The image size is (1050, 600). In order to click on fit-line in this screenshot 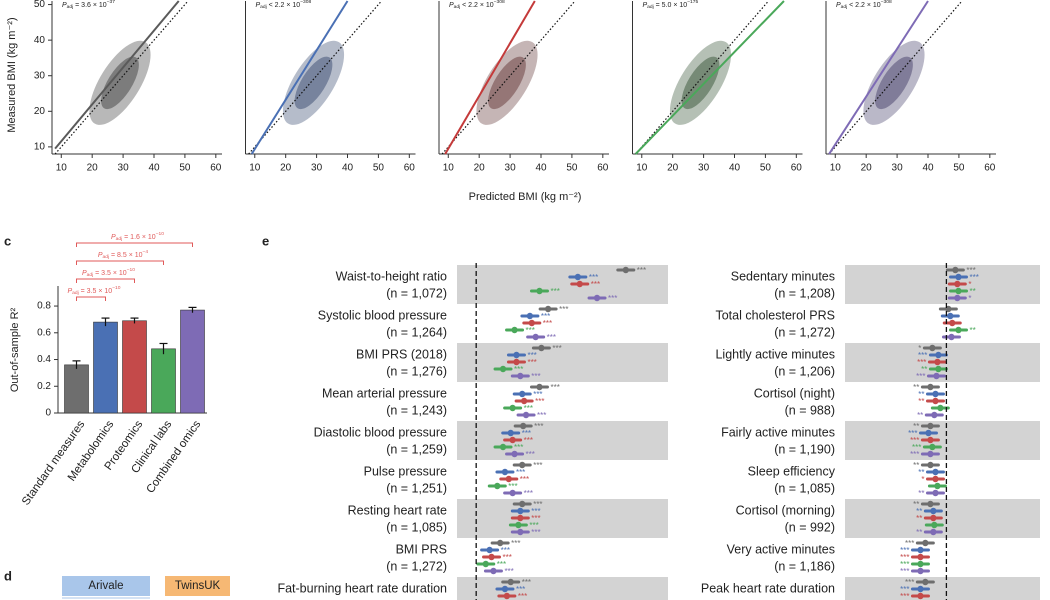, I will do `click(490, 77)`.